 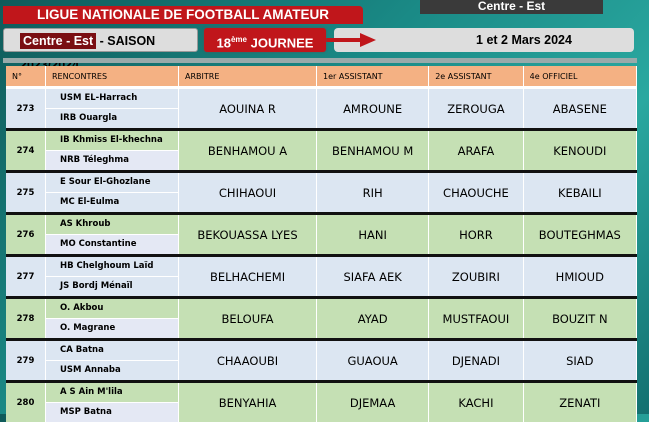 I want to click on col-num: N°, so click(x=26, y=77).